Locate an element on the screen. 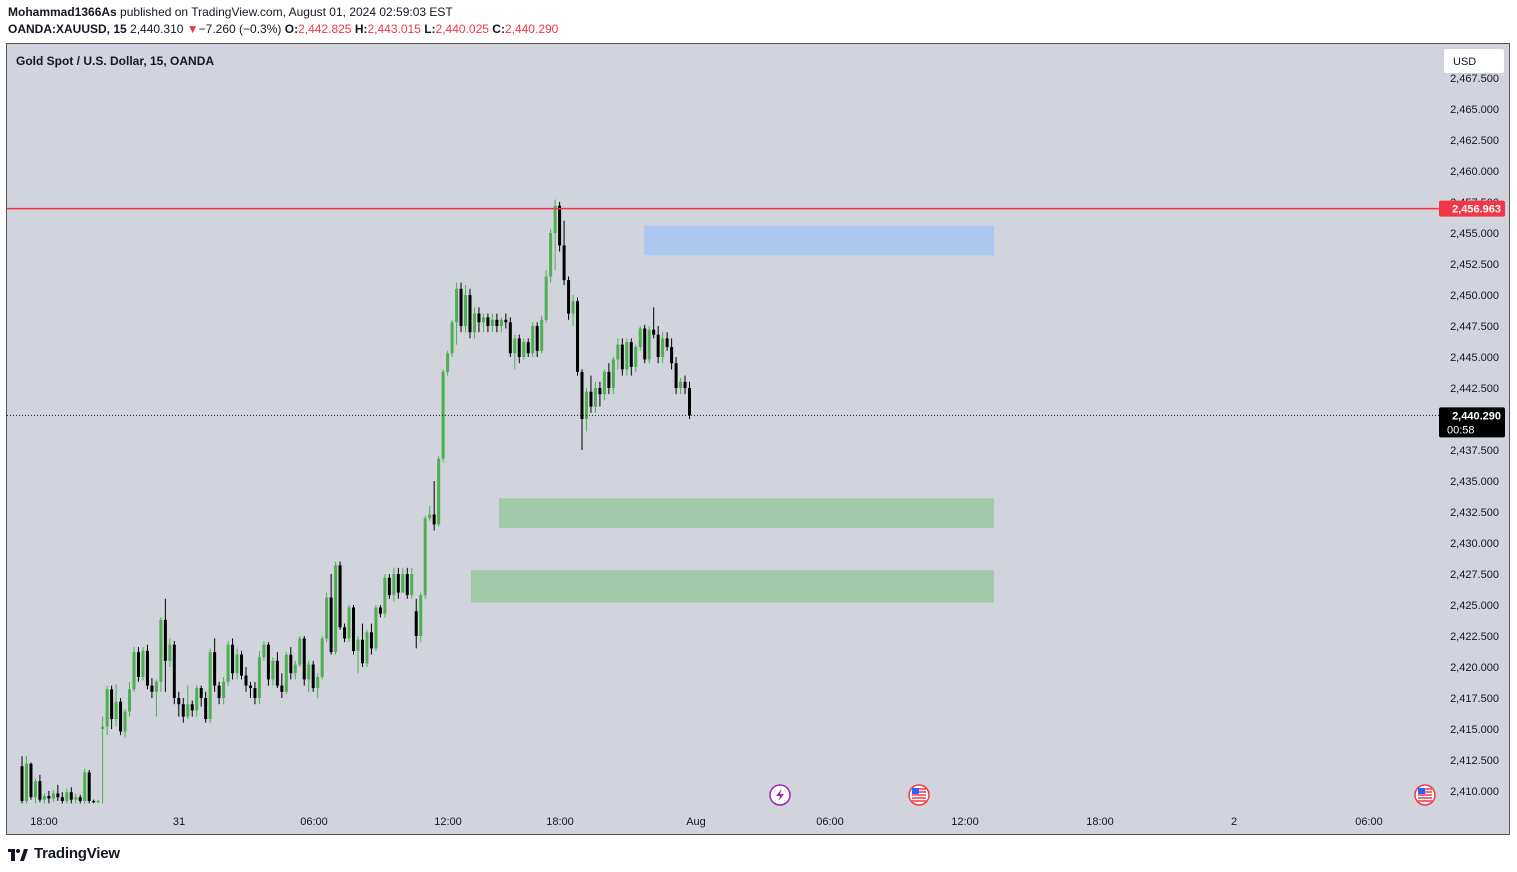 The image size is (1517, 872). bar-countdown: 00:58 is located at coordinates (1461, 430).